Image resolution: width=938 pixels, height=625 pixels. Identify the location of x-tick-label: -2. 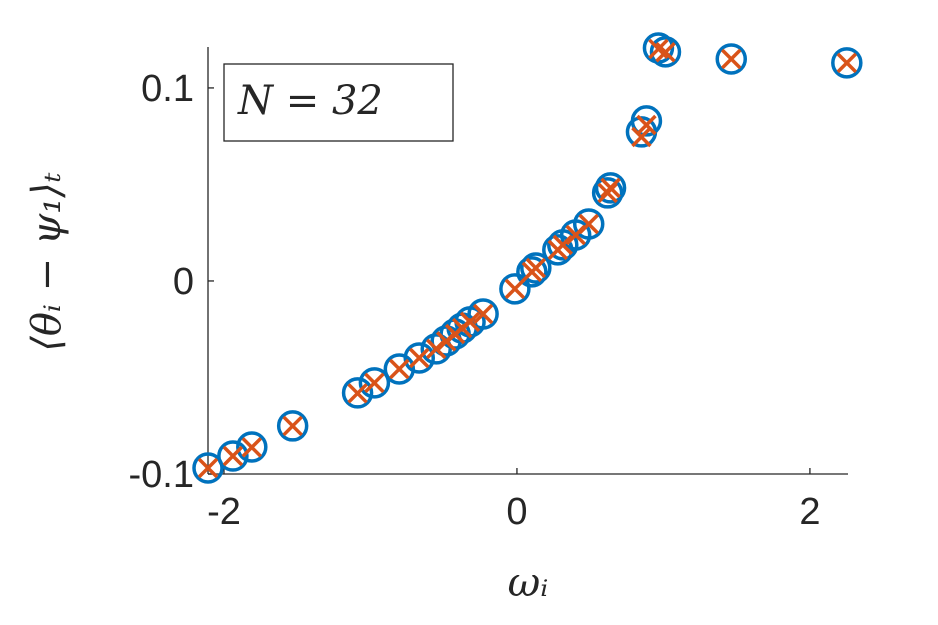
(224, 512).